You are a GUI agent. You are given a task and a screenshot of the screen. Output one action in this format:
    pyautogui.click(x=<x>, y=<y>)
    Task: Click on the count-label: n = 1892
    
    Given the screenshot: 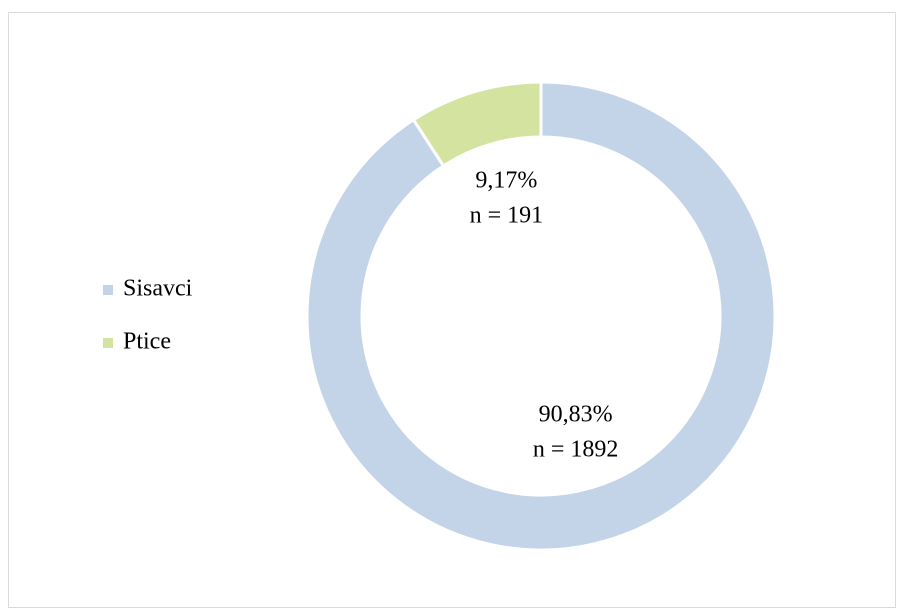 What is the action you would take?
    pyautogui.click(x=576, y=449)
    